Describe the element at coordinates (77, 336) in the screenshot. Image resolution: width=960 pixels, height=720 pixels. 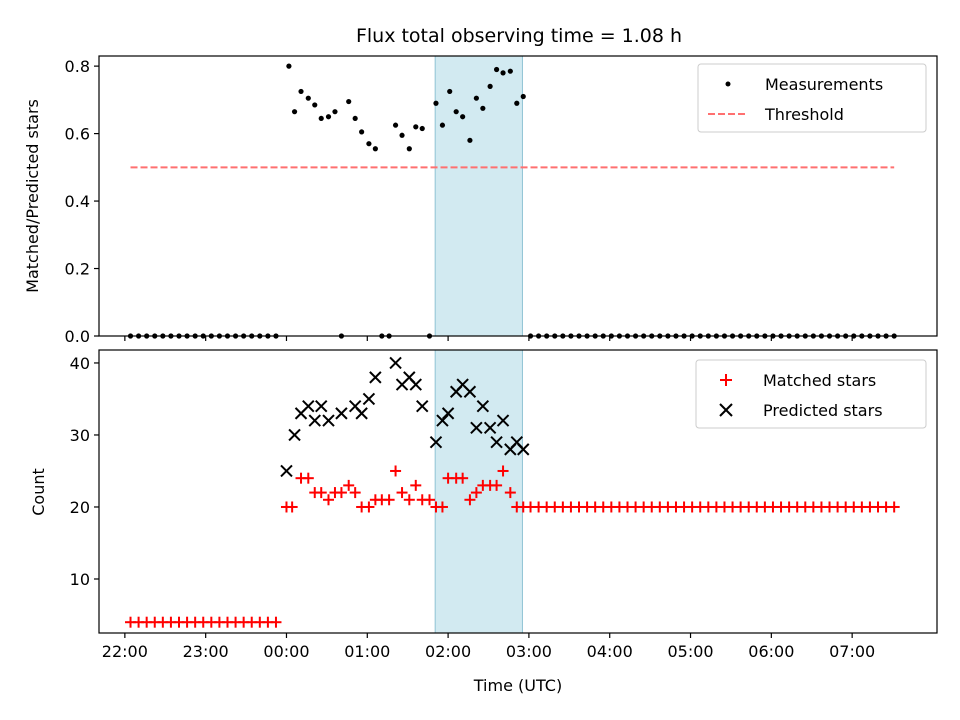
I see `y-tick-label: 0.0` at that location.